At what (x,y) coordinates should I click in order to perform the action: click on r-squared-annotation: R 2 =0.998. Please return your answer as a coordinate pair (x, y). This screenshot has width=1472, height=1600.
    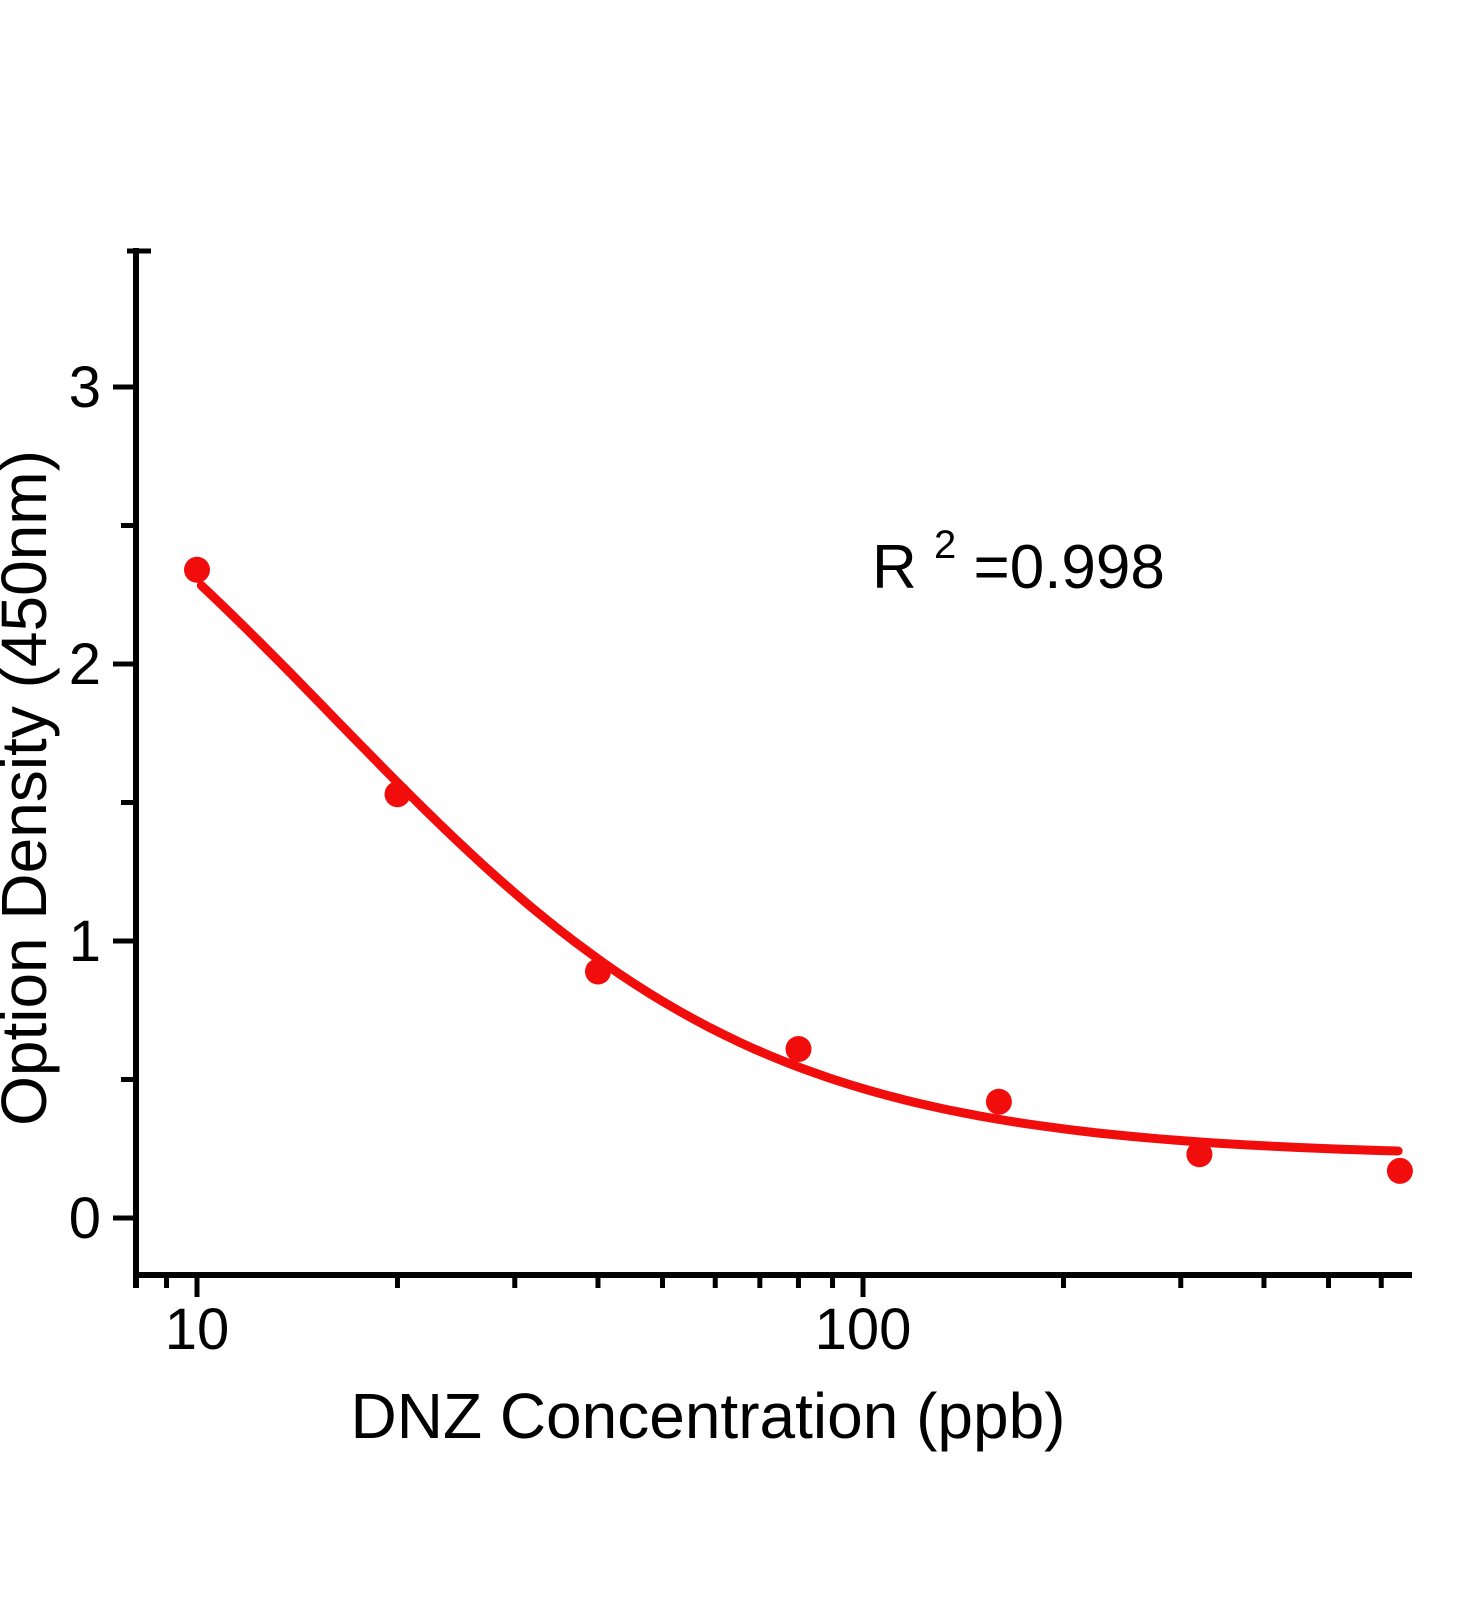
    Looking at the image, I should click on (1018, 552).